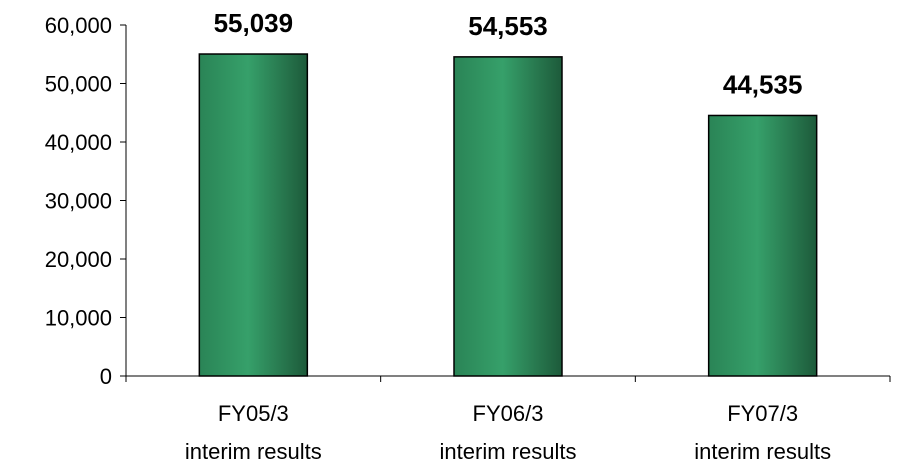 Image resolution: width=899 pixels, height=470 pixels. What do you see at coordinates (78, 142) in the screenshot?
I see `y-tick-label: 40,000` at bounding box center [78, 142].